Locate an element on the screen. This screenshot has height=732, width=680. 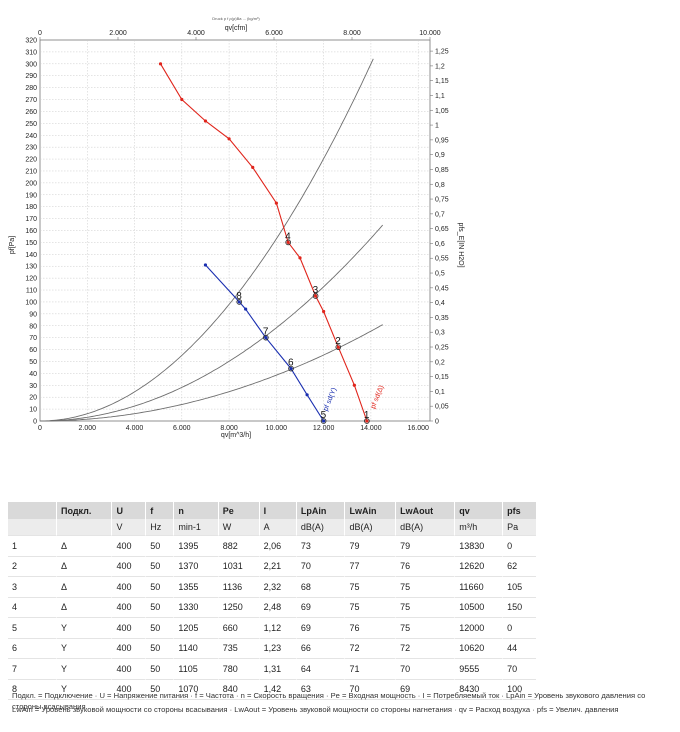
y-right-tick-label: 0,65 is located at coordinates (442, 229).